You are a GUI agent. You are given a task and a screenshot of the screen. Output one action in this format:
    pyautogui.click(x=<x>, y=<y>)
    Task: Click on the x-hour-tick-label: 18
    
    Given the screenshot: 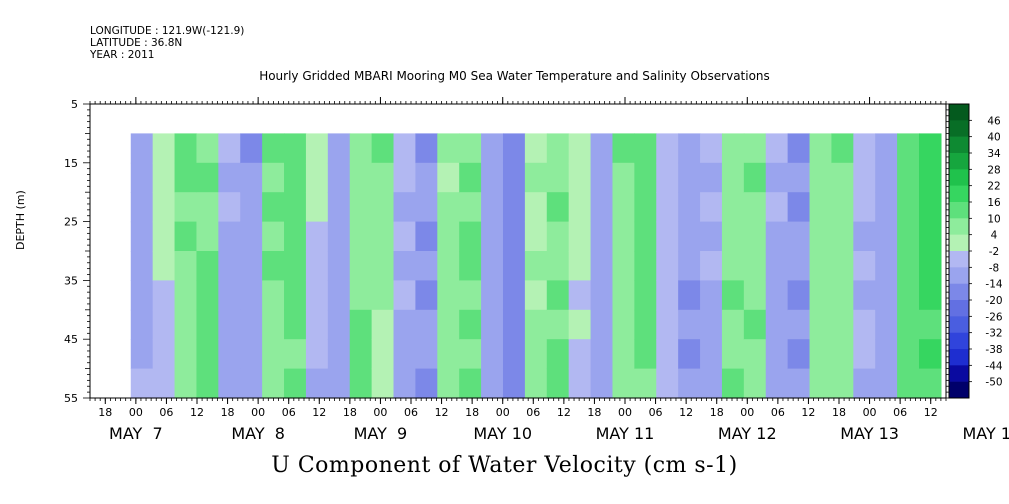 What is the action you would take?
    pyautogui.click(x=594, y=412)
    